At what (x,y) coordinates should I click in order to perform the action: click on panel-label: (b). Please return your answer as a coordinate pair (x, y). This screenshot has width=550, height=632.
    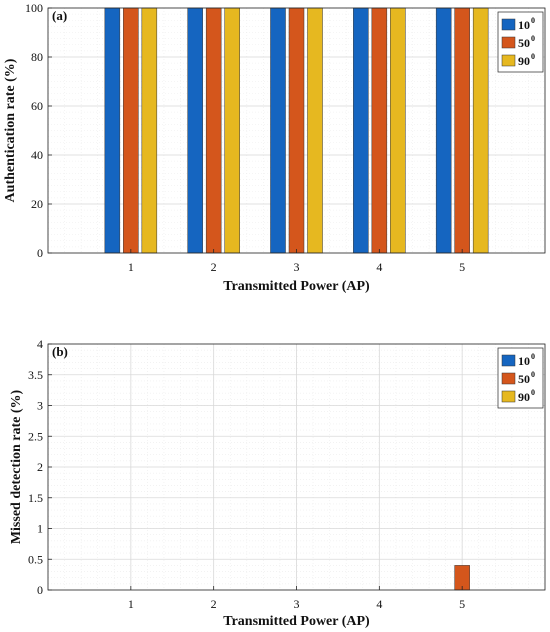
    Looking at the image, I should click on (60, 351).